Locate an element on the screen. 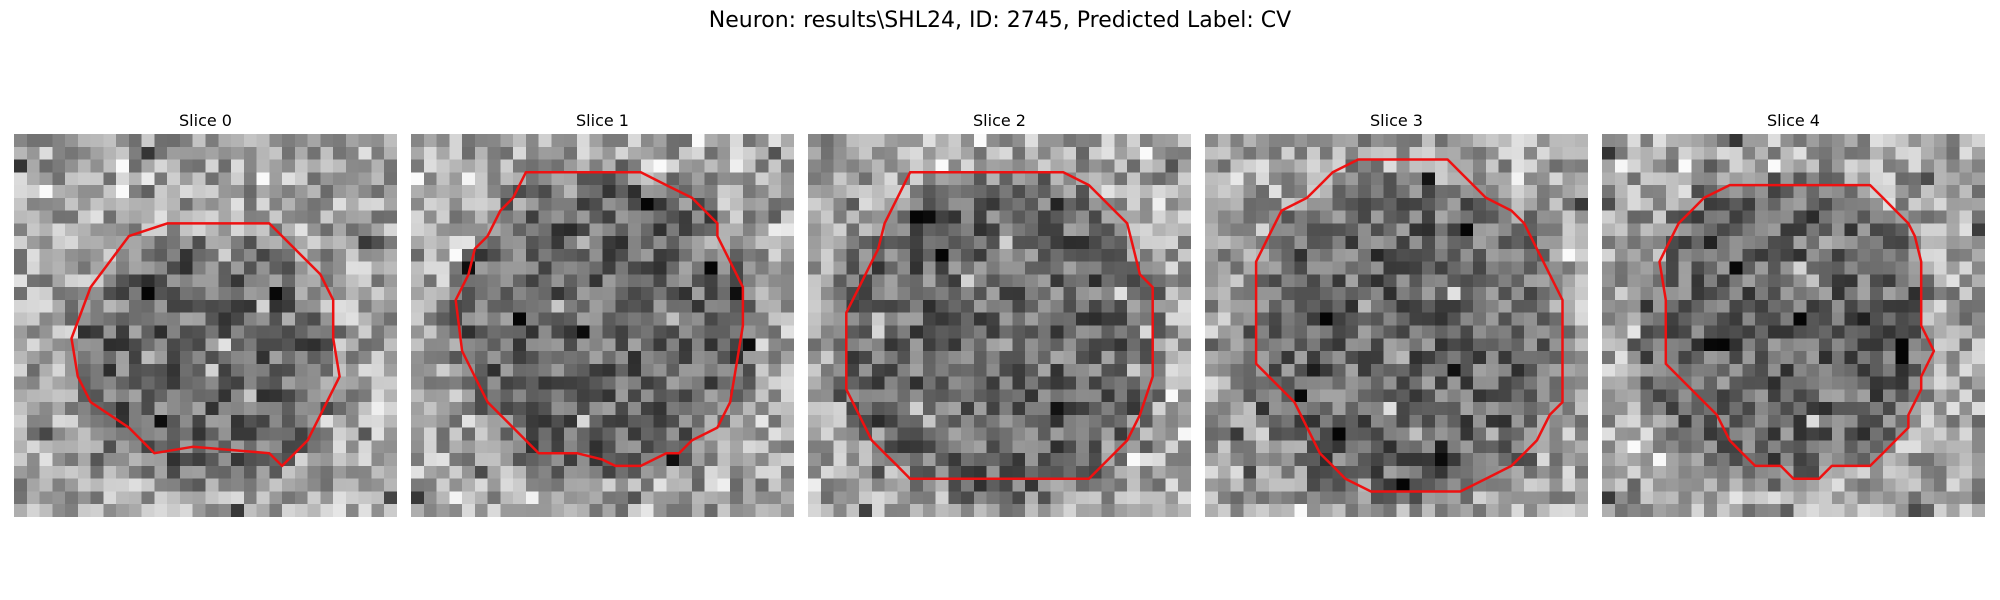 This screenshot has height=600, width=2000. slice-panel-2: Slice 2 is located at coordinates (999, 312).